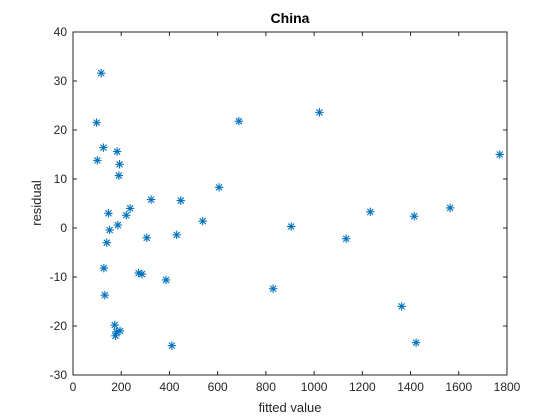  Describe the element at coordinates (61, 81) in the screenshot. I see `y-tick-label: 30` at that location.